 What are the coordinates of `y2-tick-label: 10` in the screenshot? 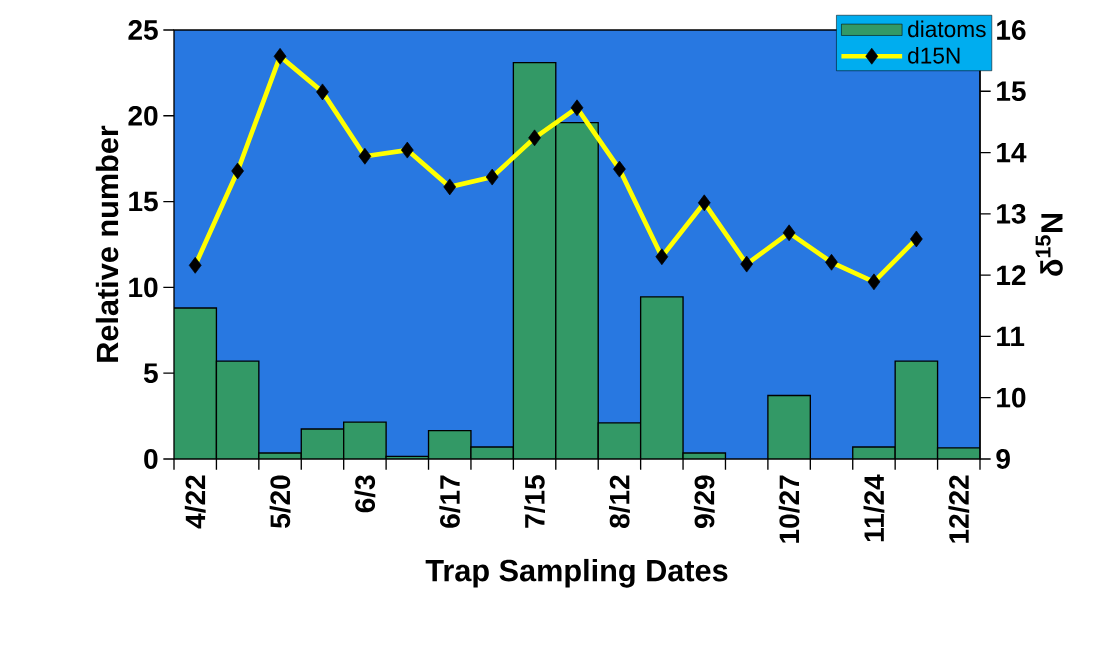 It's located at (1011, 397).